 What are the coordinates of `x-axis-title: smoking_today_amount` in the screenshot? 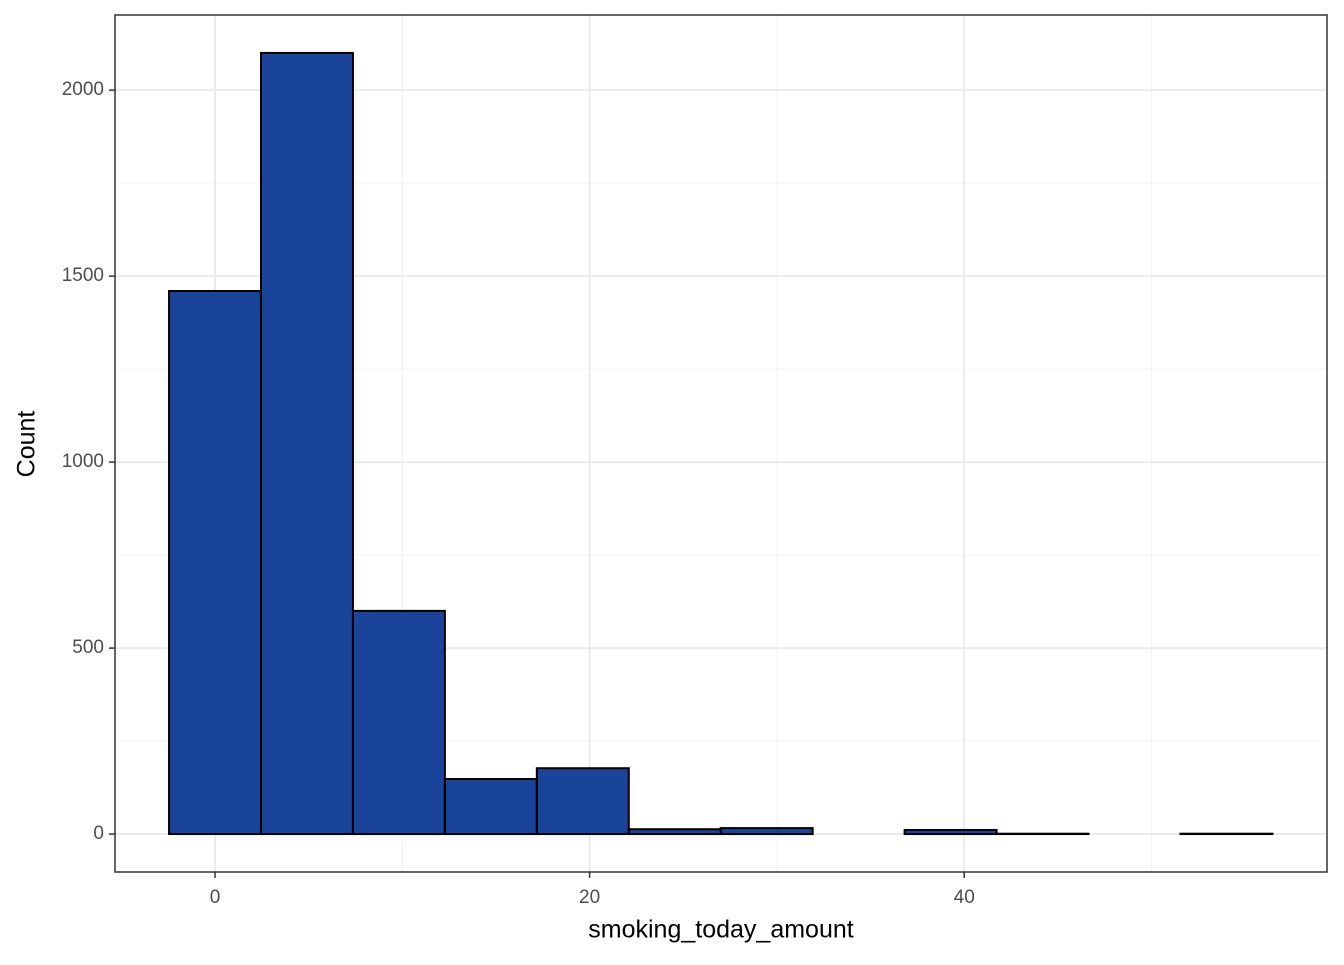 It's located at (720, 930).